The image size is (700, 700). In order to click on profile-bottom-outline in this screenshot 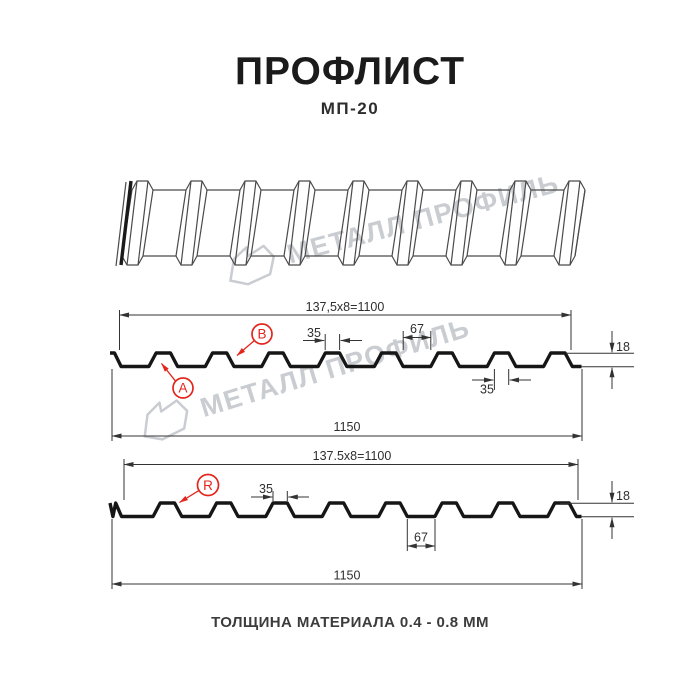, I will do `click(345, 510)`.